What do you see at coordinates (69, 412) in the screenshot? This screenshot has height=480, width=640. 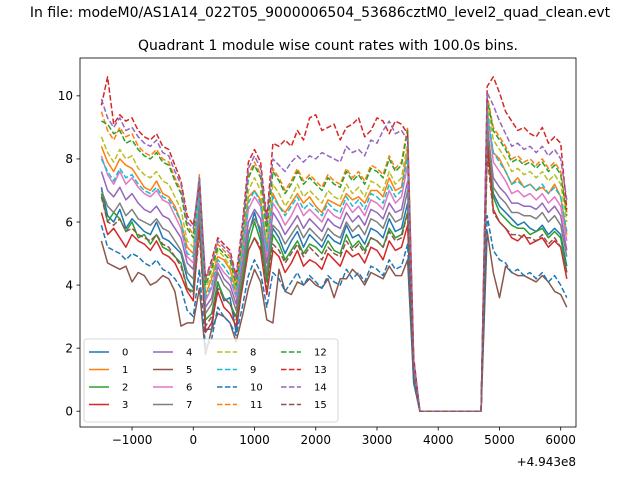 I see `y-tick-label: 0` at bounding box center [69, 412].